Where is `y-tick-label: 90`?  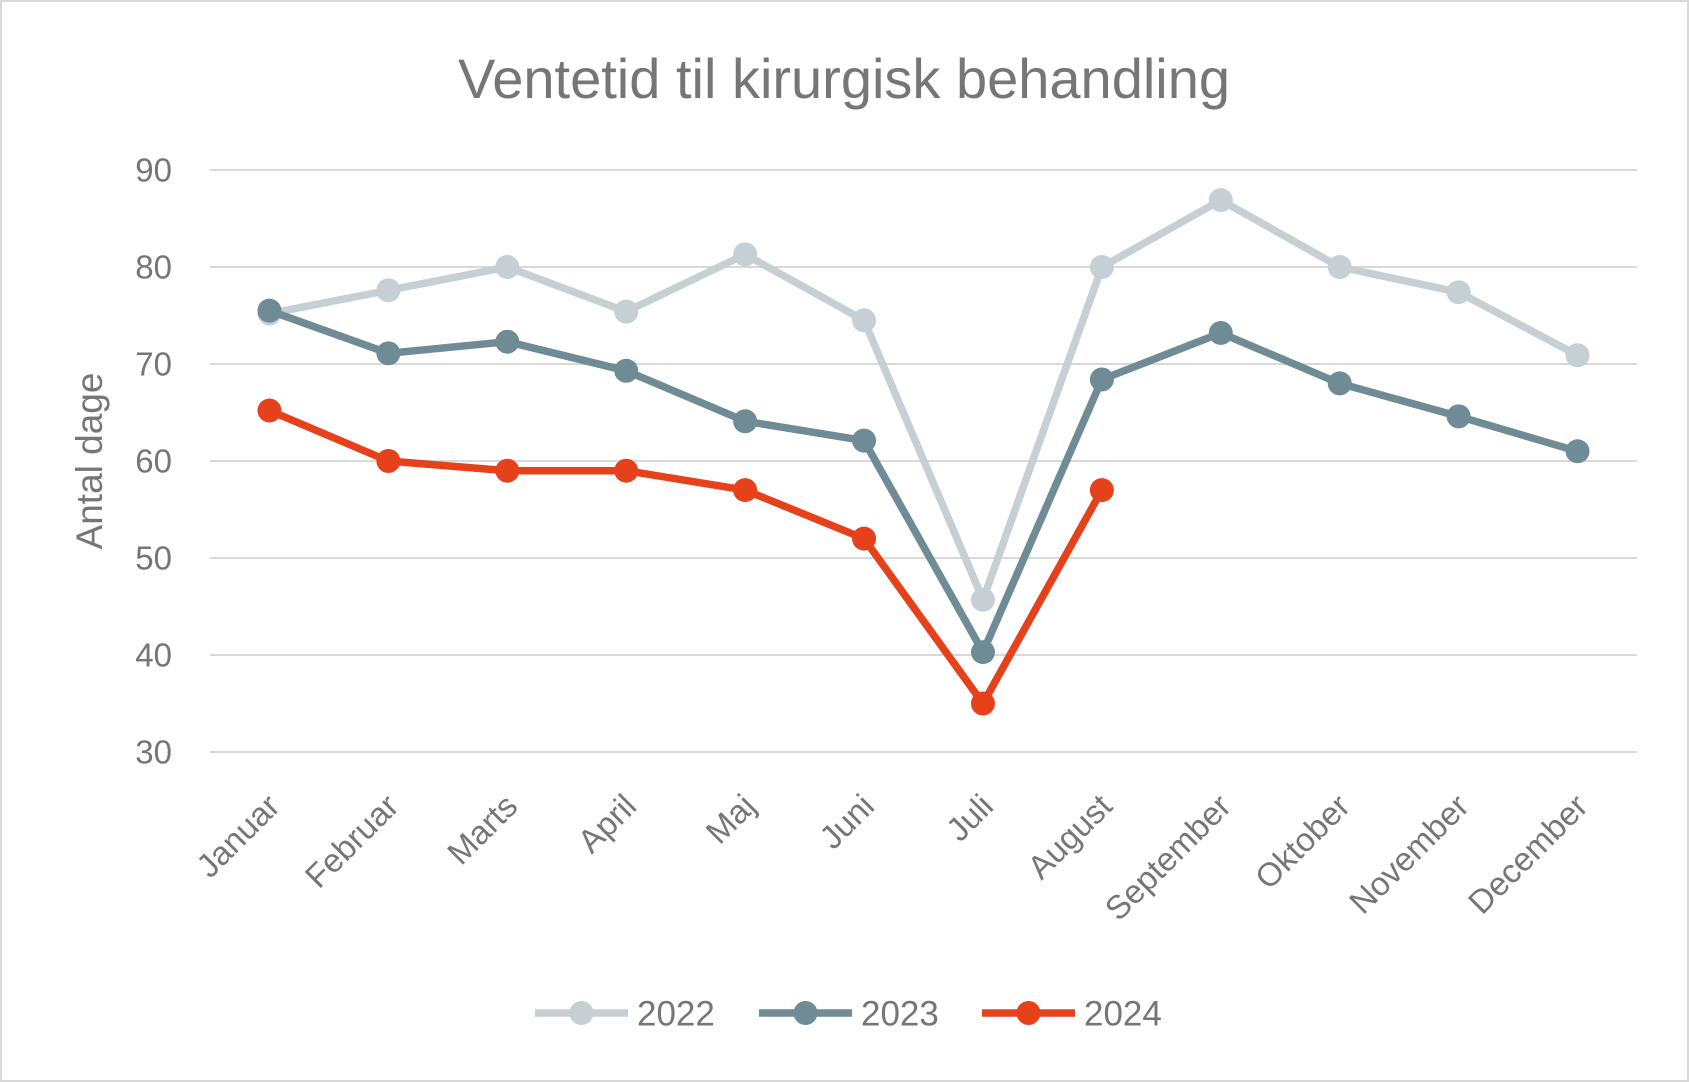
y-tick-label: 90 is located at coordinates (153, 170).